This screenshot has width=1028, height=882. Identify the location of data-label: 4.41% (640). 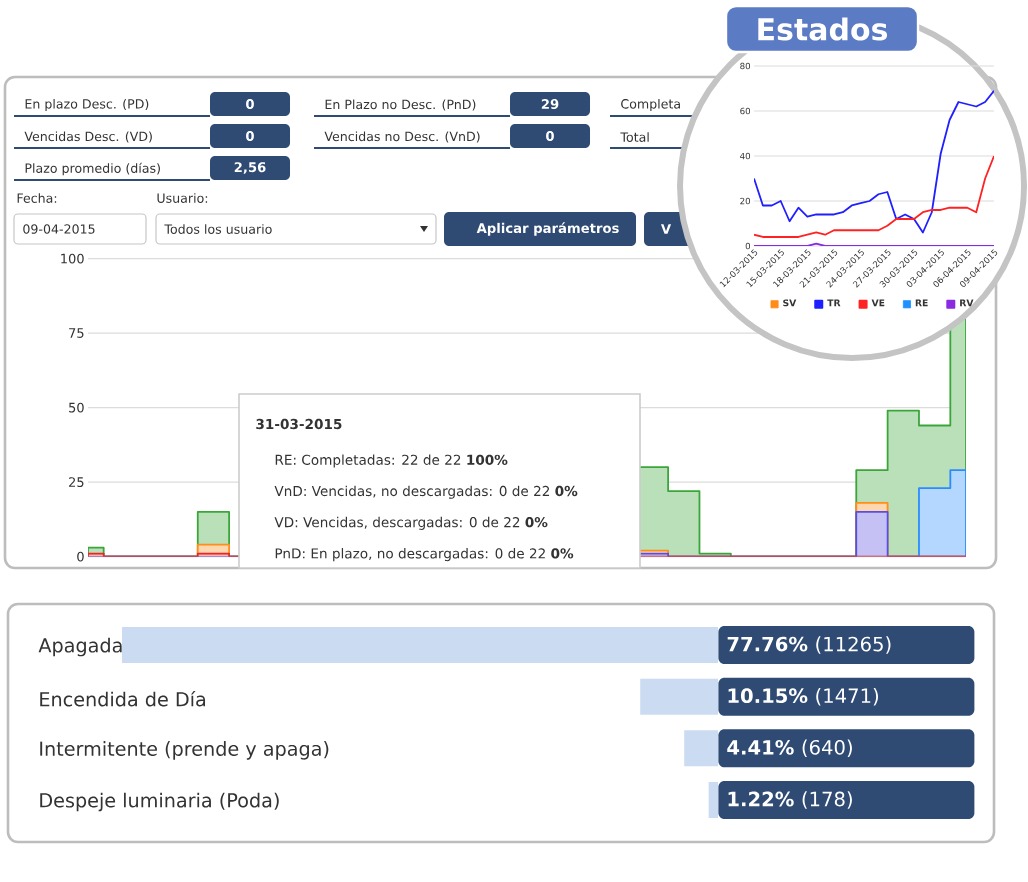
(789, 748).